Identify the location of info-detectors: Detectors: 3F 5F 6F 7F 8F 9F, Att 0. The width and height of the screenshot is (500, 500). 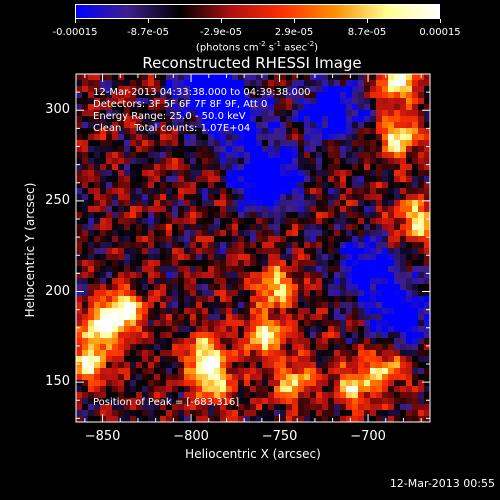
(180, 104).